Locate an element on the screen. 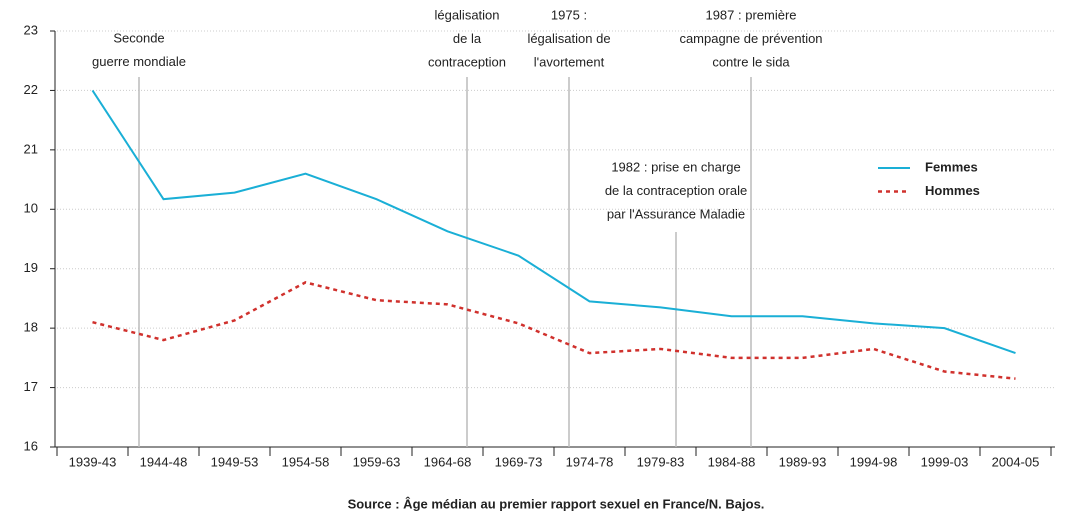 Image resolution: width=1078 pixels, height=516 pixels. annotation-text: de la is located at coordinates (467, 38).